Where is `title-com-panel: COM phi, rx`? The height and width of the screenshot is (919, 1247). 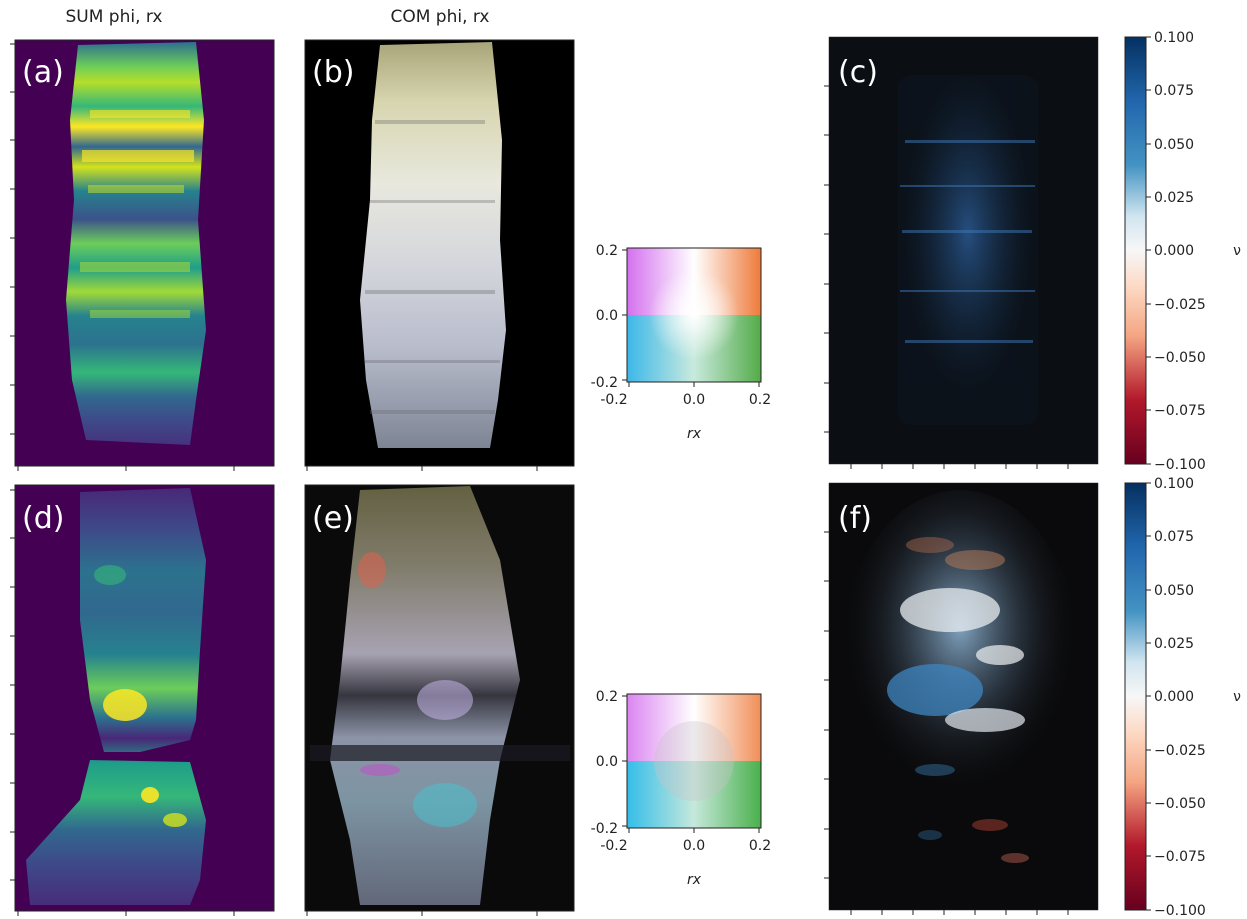 title-com-panel: COM phi, rx is located at coordinates (439, 17).